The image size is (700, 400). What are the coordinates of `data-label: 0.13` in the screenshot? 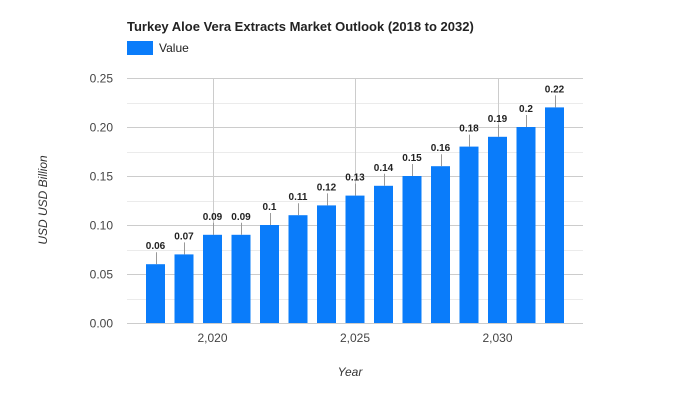 It's located at (355, 178).